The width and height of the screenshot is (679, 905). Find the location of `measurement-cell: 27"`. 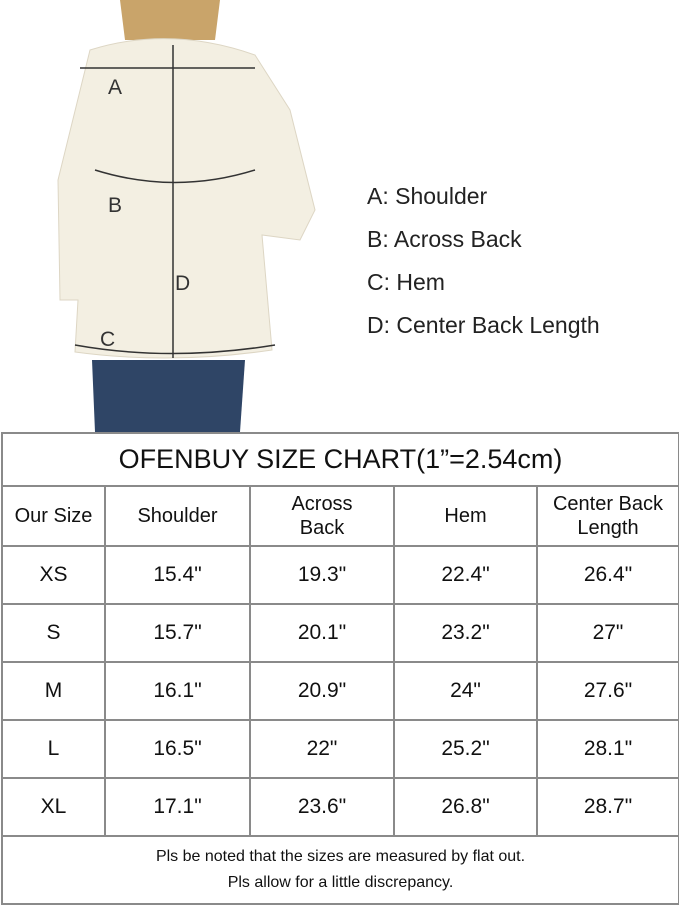

measurement-cell: 27" is located at coordinates (607, 633).